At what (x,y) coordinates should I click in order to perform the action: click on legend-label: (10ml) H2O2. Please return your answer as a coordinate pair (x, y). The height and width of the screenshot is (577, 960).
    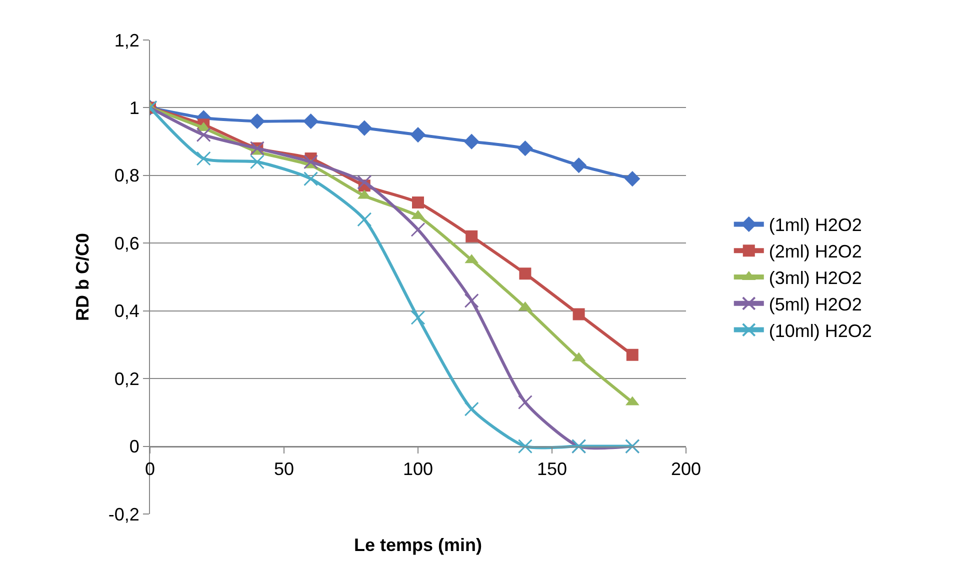
    Looking at the image, I should click on (820, 330).